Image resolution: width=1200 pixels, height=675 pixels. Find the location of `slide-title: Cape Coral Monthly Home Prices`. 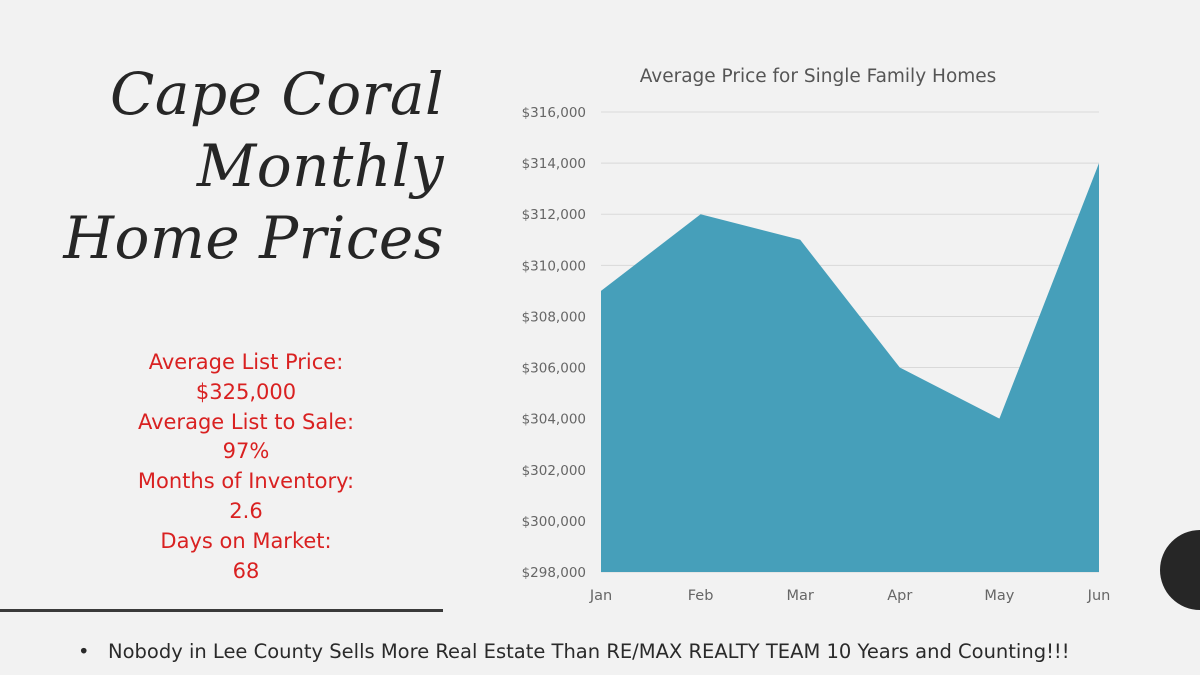

slide-title: Cape Coral Monthly Home Prices is located at coordinates (242, 166).